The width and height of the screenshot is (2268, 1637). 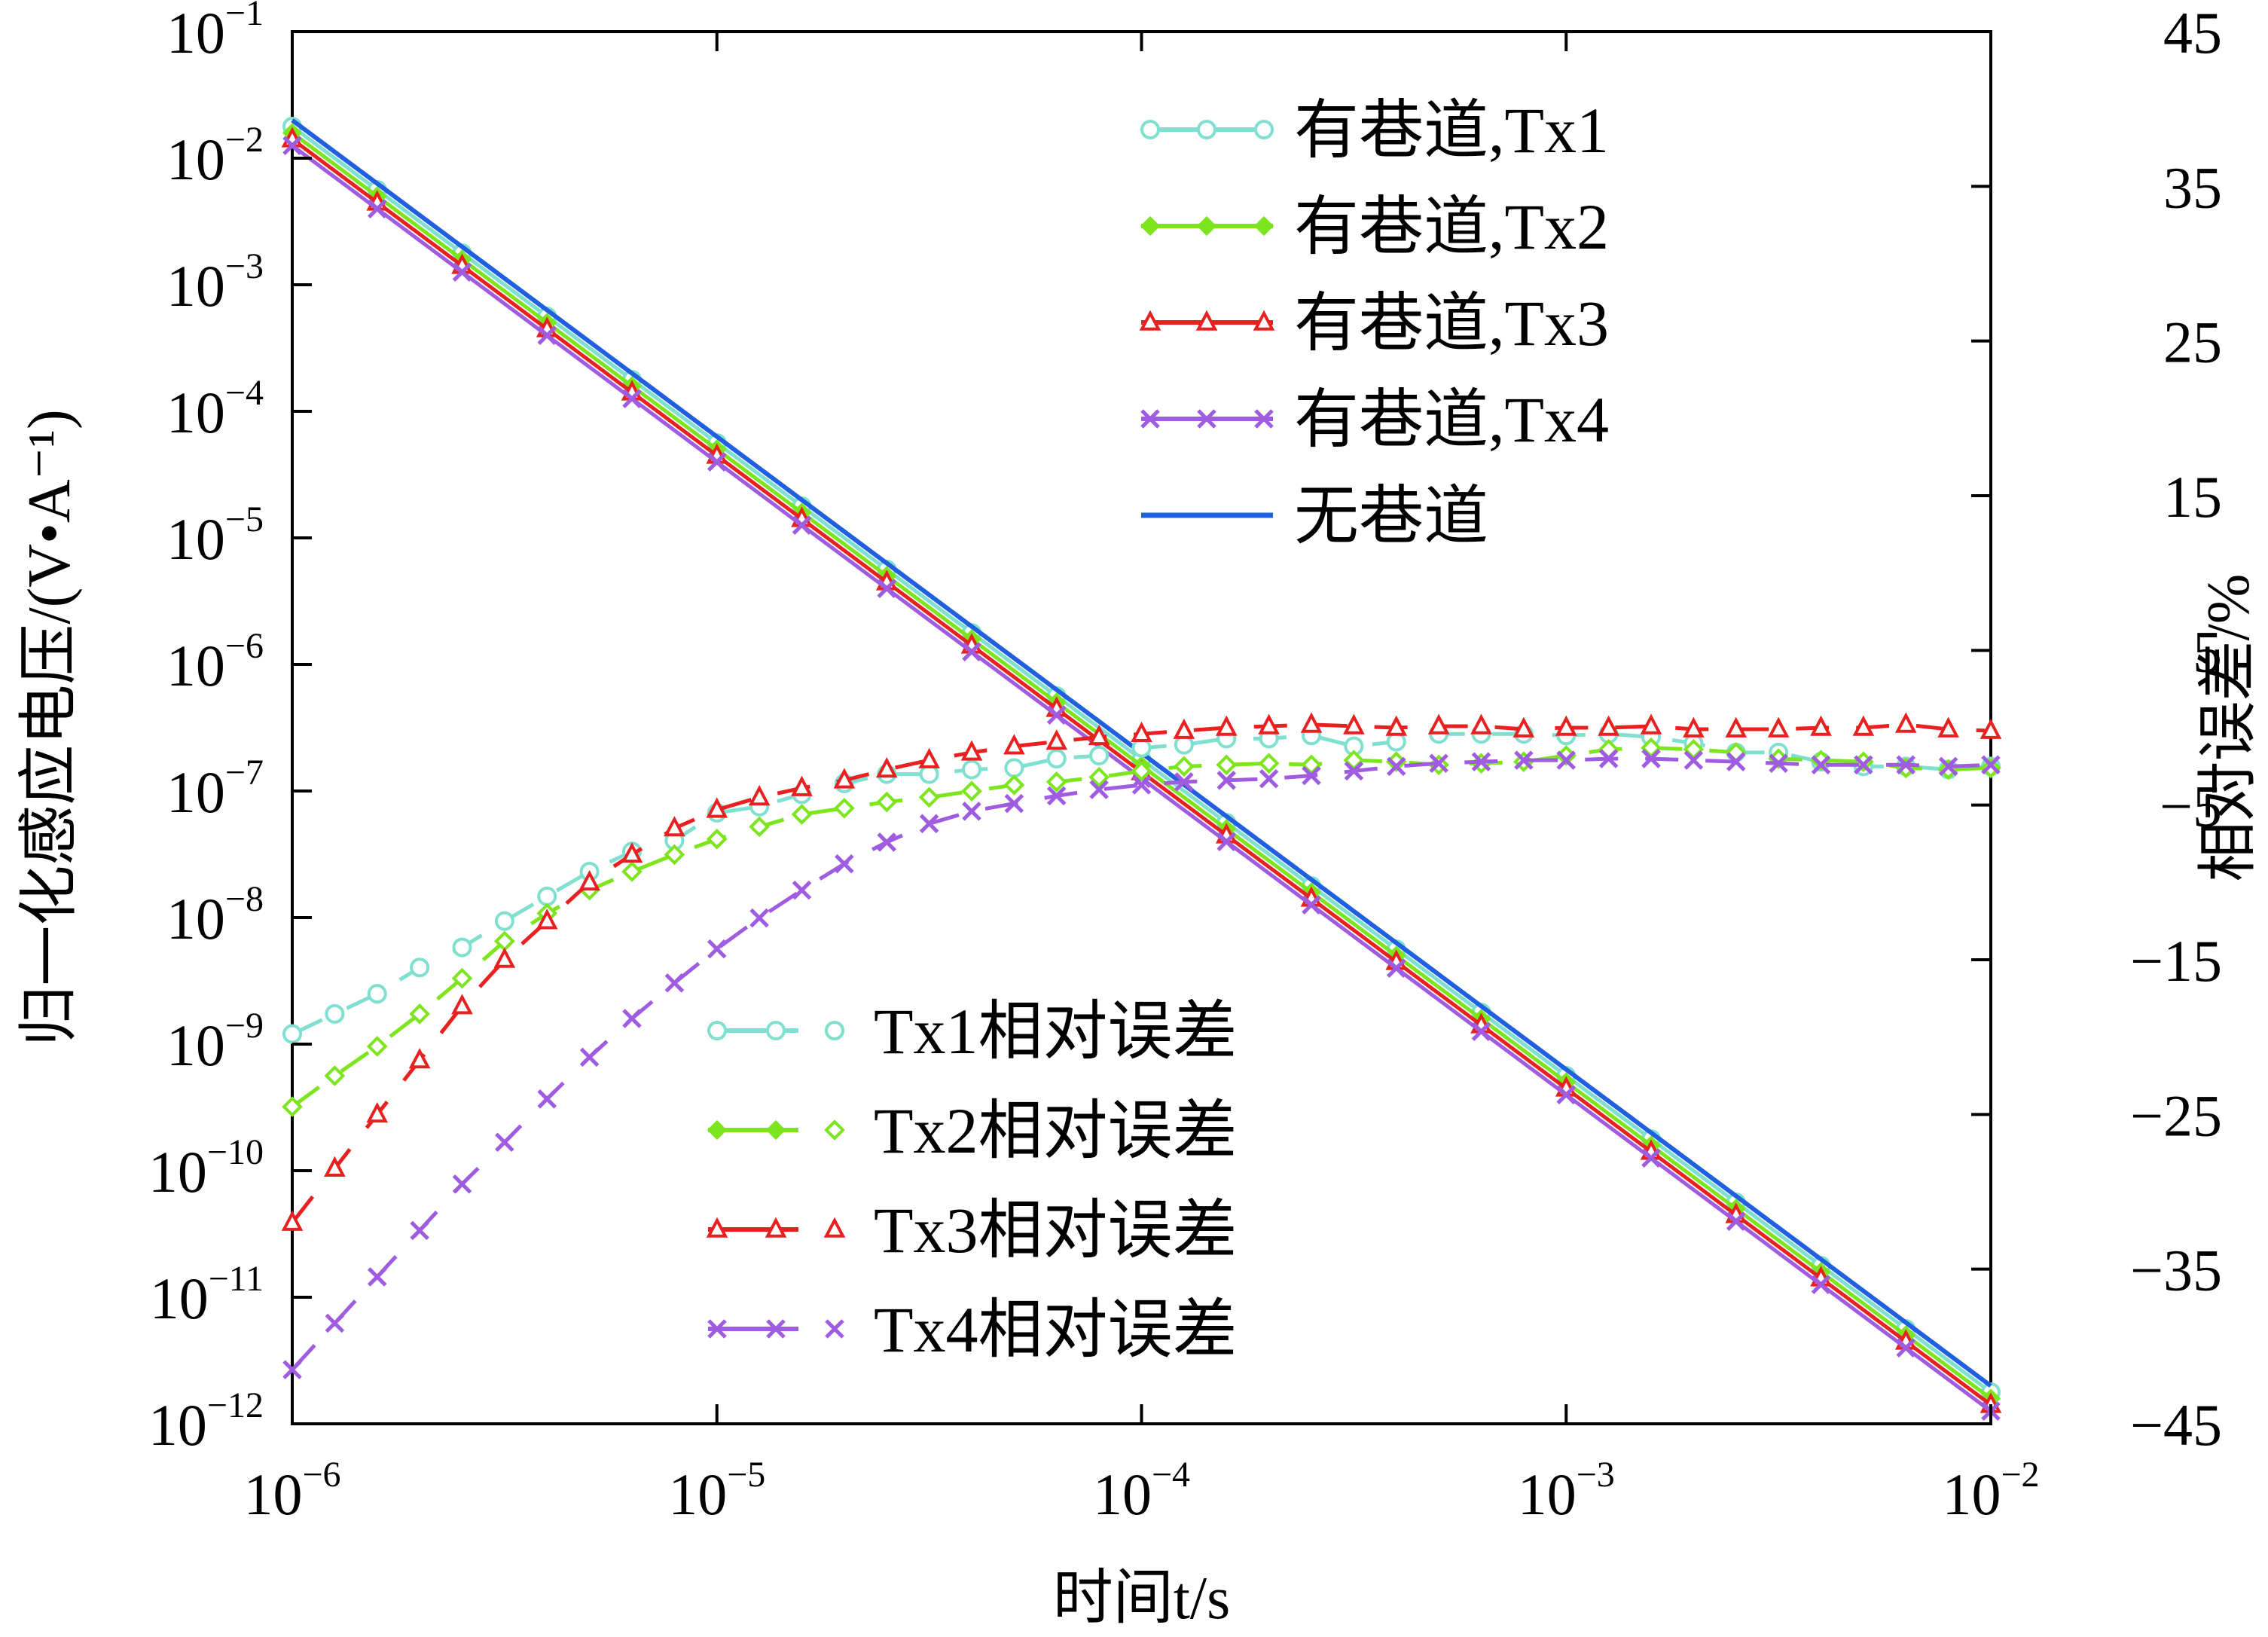 What do you see at coordinates (215, 789) in the screenshot?
I see `y-left-tick-label: 10⁻⁷` at bounding box center [215, 789].